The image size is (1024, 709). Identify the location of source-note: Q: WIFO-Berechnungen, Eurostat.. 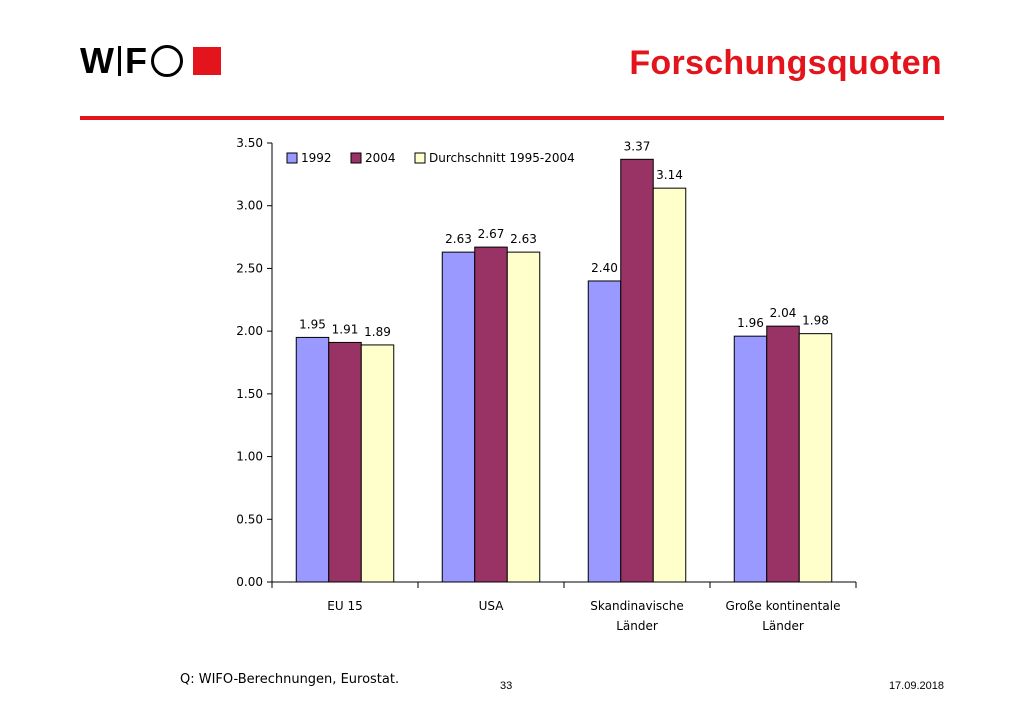
(290, 679).